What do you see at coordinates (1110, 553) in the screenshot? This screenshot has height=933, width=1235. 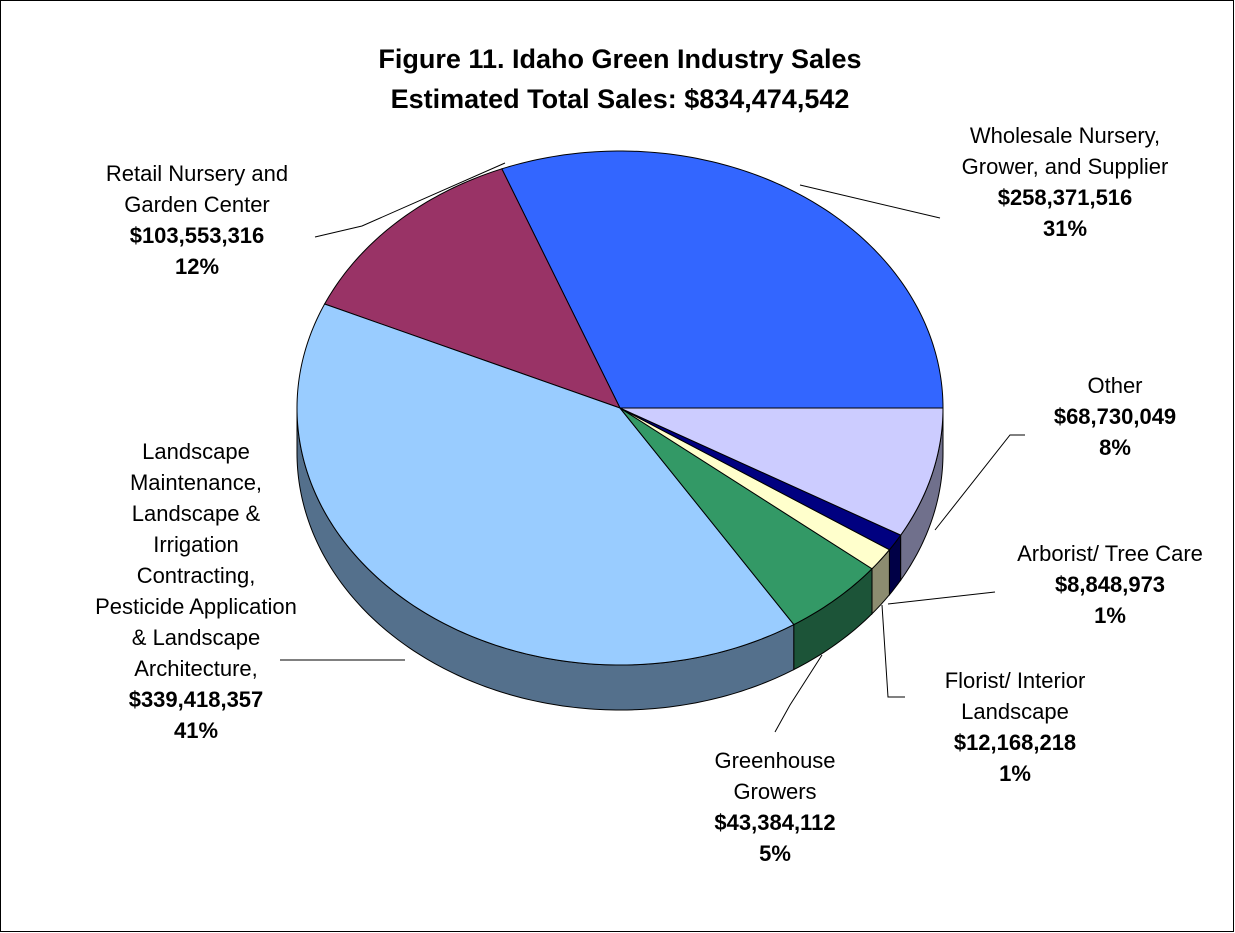 I see `category-name: Arborist/ Tree Care` at bounding box center [1110, 553].